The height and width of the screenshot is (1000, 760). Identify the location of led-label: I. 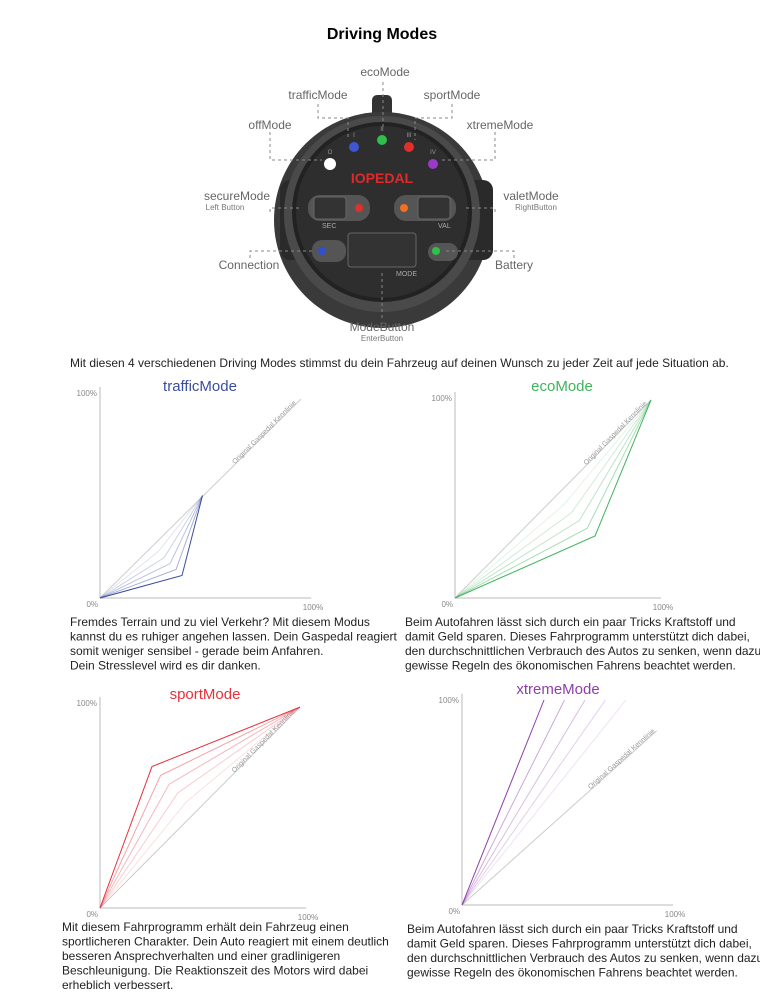
(354, 136).